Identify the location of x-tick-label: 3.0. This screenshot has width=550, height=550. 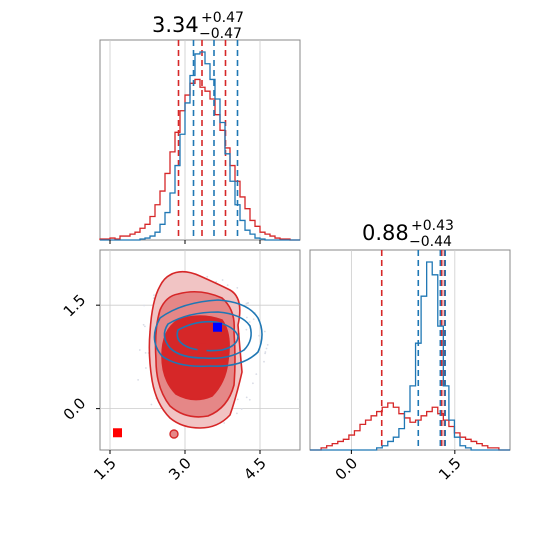
(180, 469).